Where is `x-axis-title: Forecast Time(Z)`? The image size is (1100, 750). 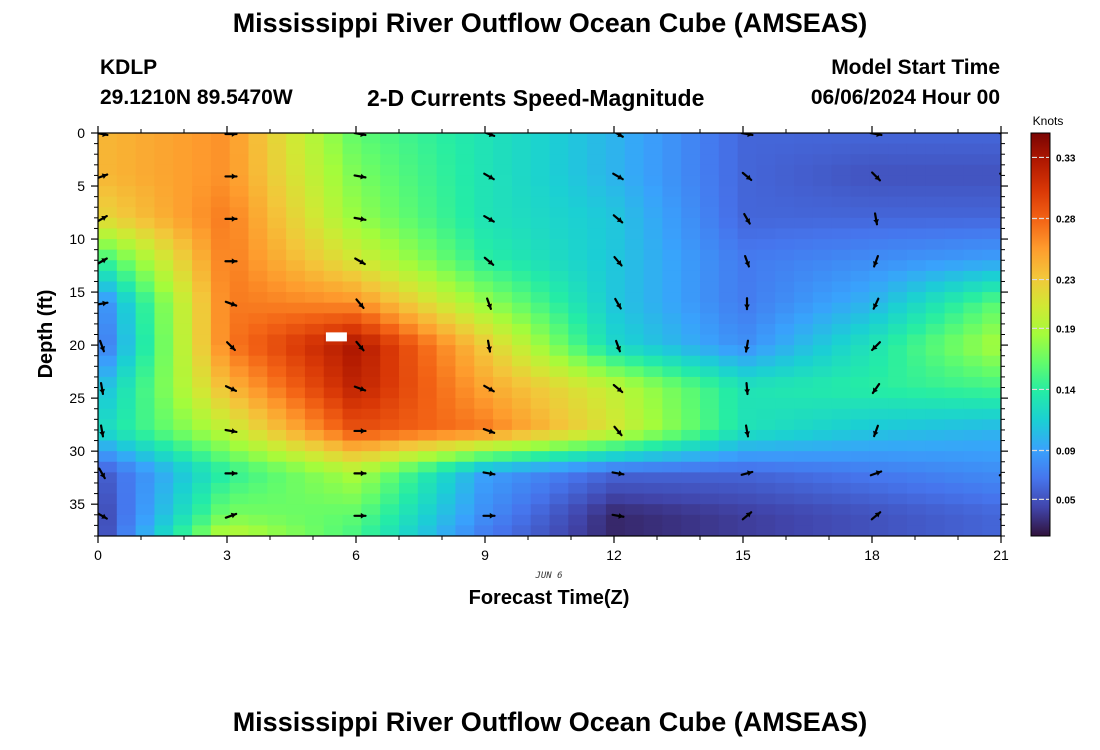
x-axis-title: Forecast Time(Z) is located at coordinates (549, 598).